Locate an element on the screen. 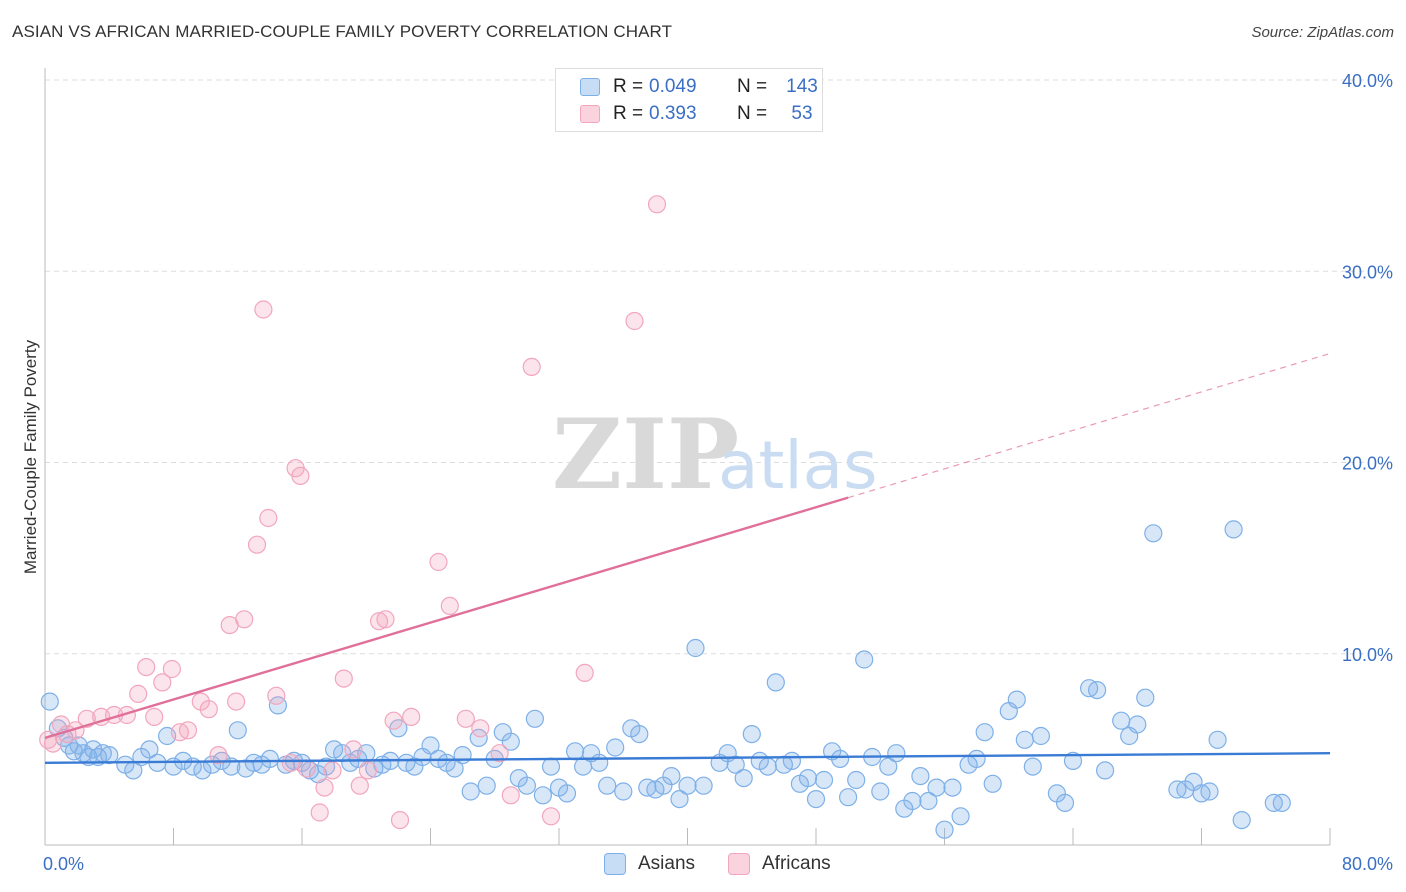  x-tick-label: 80.0% is located at coordinates (1367, 864).